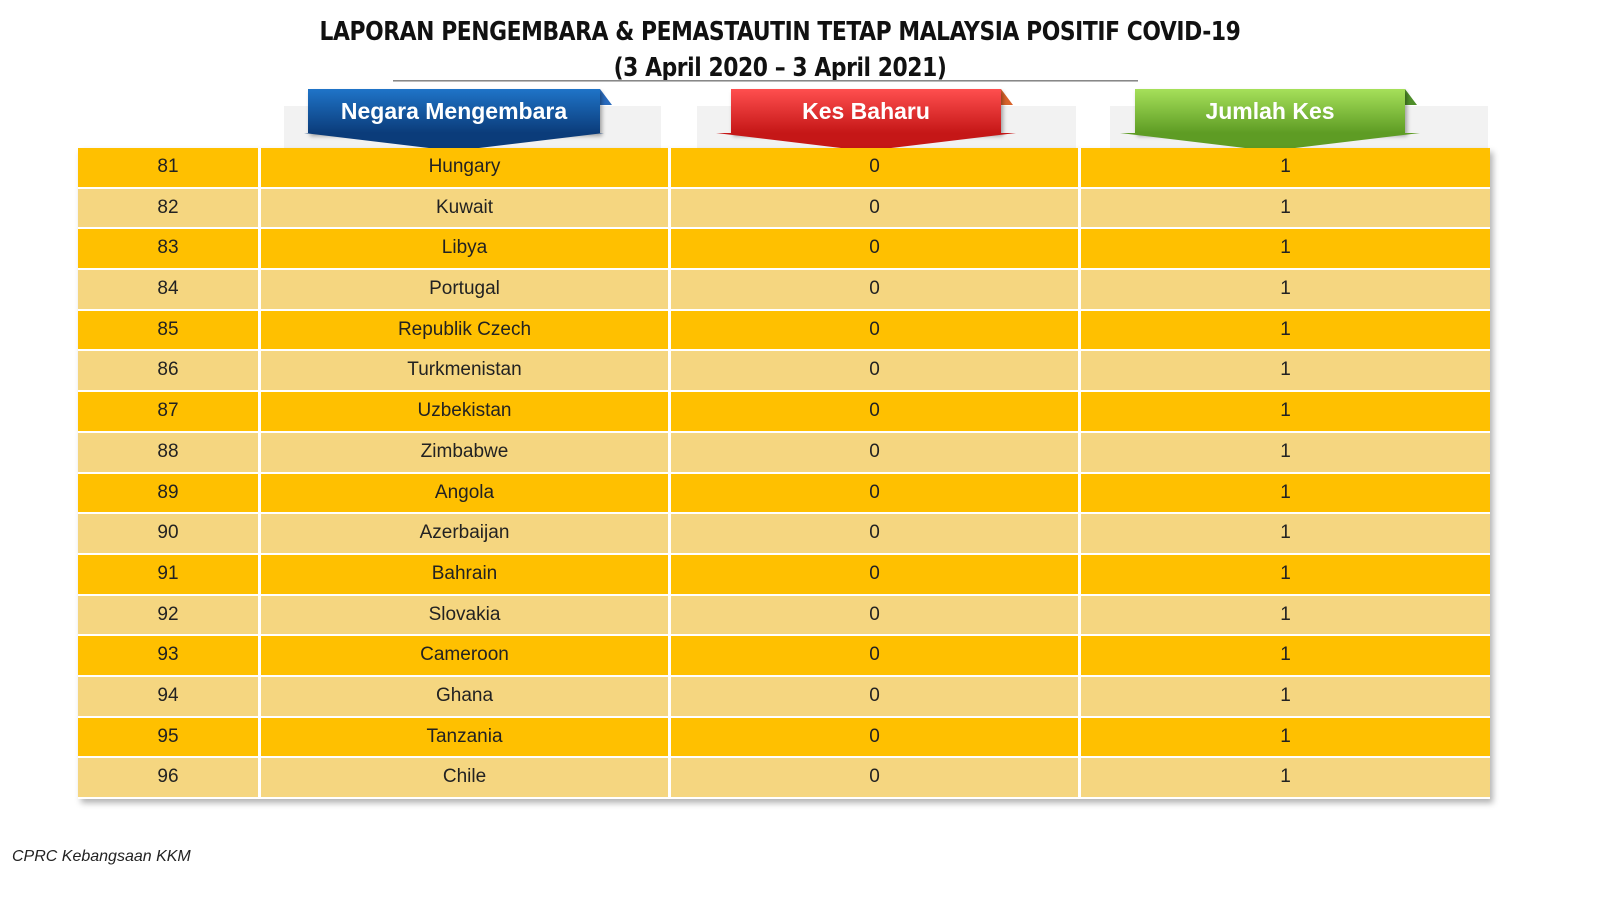  What do you see at coordinates (169, 209) in the screenshot?
I see `row-number-cell: 82` at bounding box center [169, 209].